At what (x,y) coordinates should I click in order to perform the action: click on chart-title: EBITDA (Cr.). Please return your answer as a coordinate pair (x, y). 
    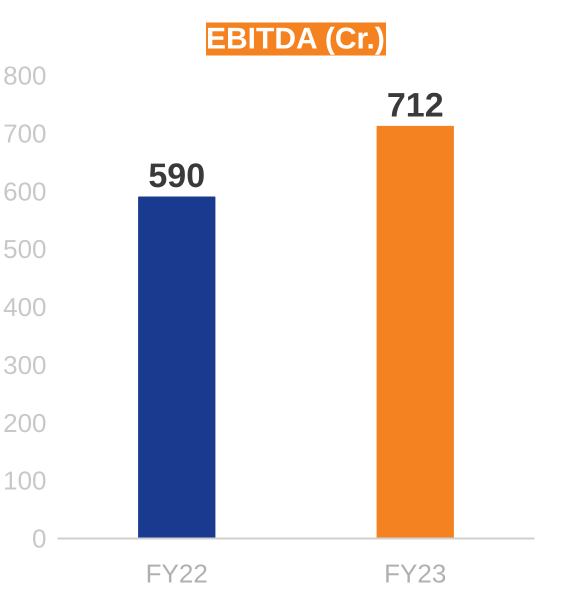
    Looking at the image, I should click on (295, 39).